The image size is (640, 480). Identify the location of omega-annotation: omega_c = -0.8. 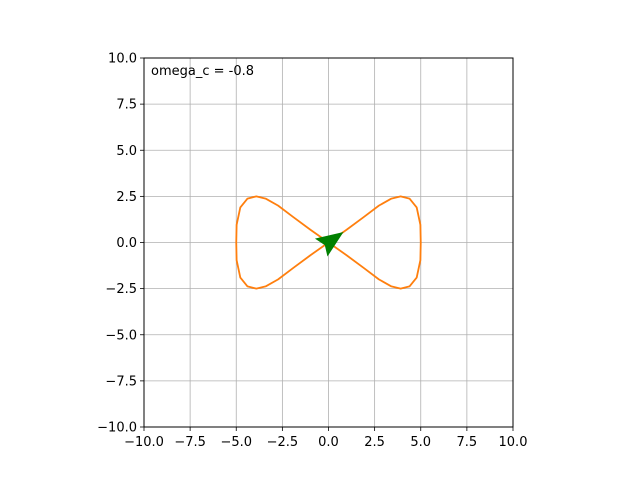
(202, 71).